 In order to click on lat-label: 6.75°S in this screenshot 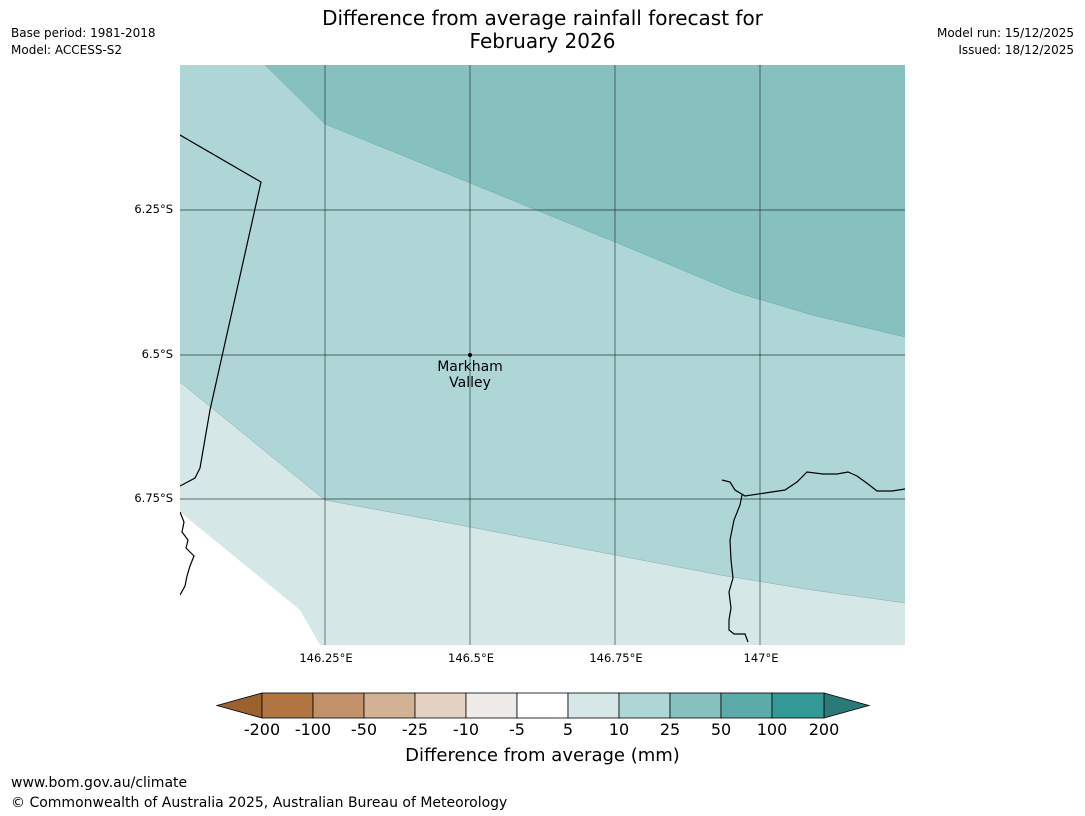, I will do `click(153, 498)`.